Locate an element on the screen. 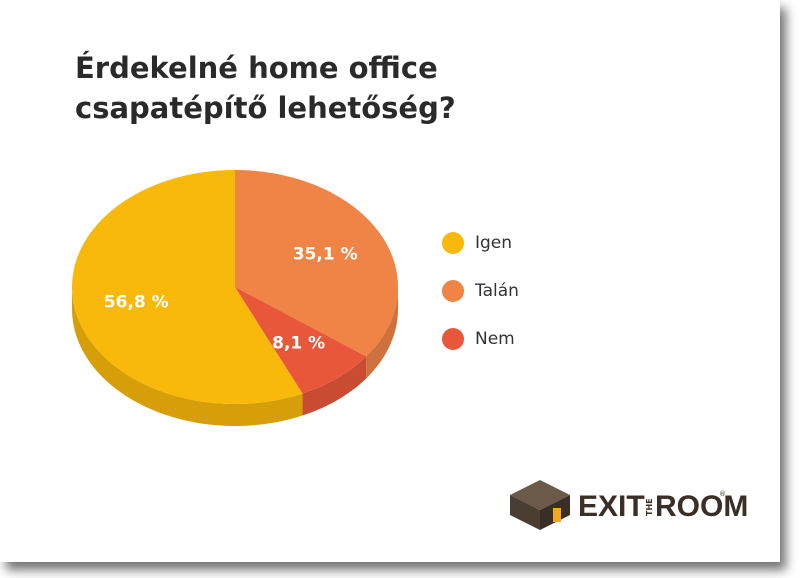  value-label: 35,1 % is located at coordinates (325, 254).